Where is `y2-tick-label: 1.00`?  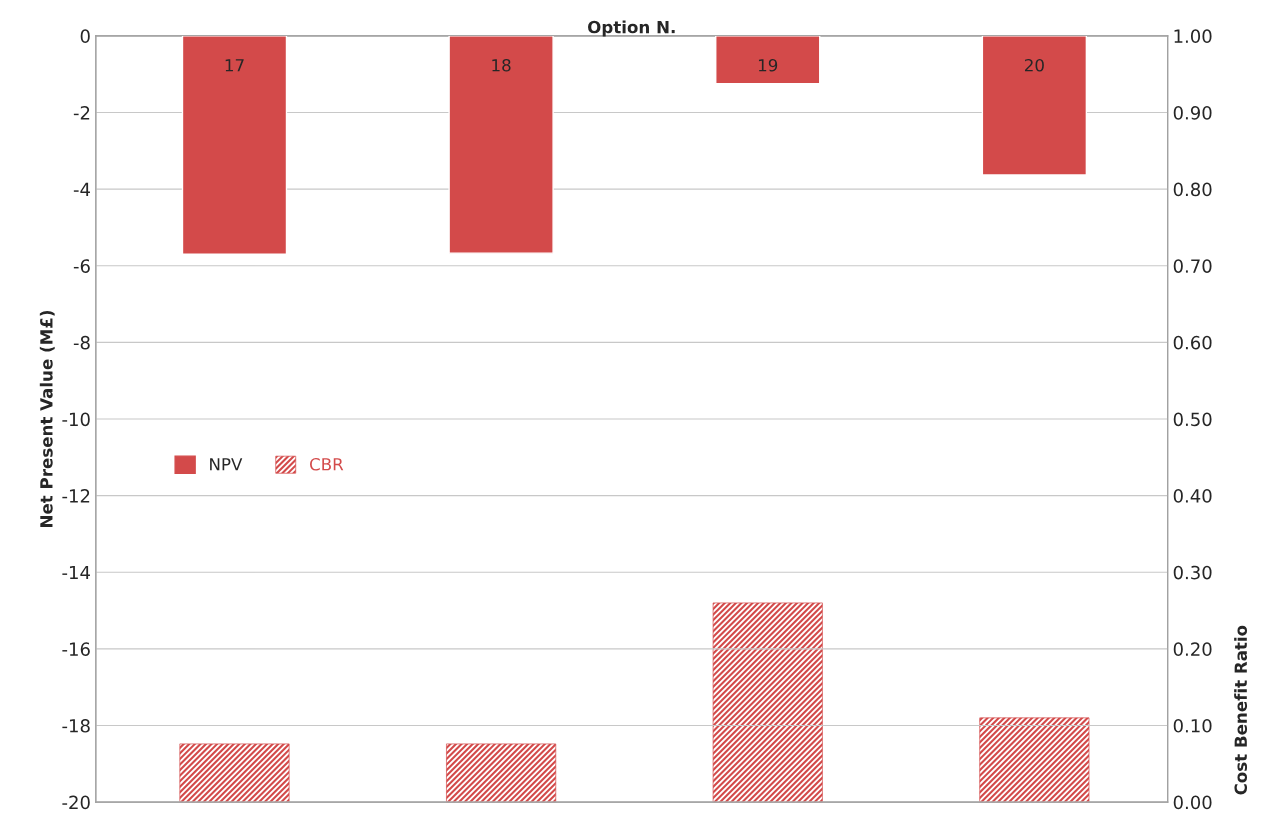
y2-tick-label: 1.00 is located at coordinates (1193, 36).